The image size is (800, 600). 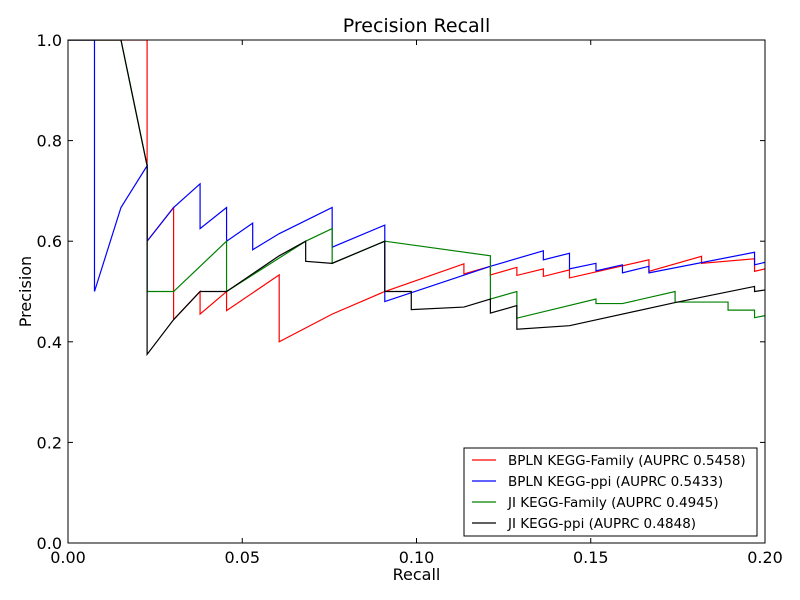 I want to click on x-tick-label: 0.00, so click(x=68, y=557).